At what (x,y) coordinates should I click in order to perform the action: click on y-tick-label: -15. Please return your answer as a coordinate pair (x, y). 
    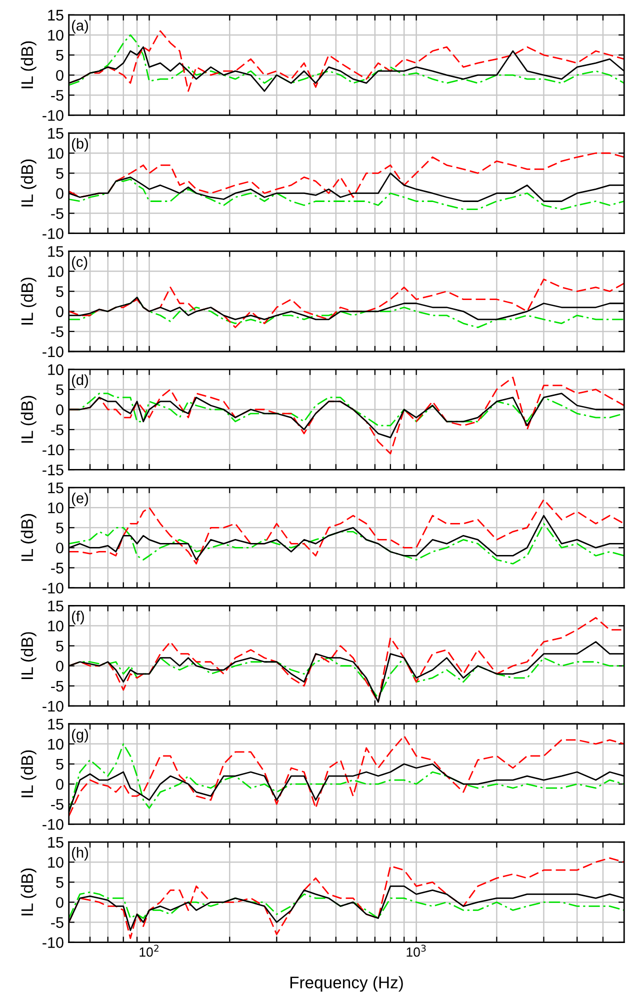
    Looking at the image, I should click on (53, 470).